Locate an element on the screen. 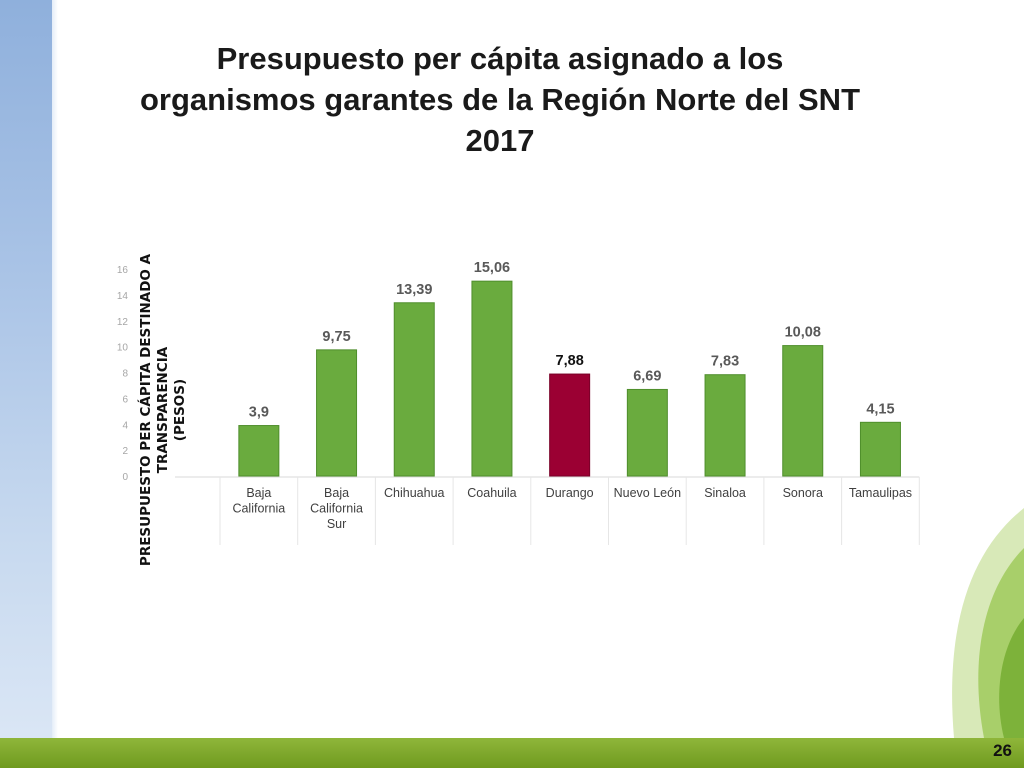  data-label: 9,75 is located at coordinates (336, 337).